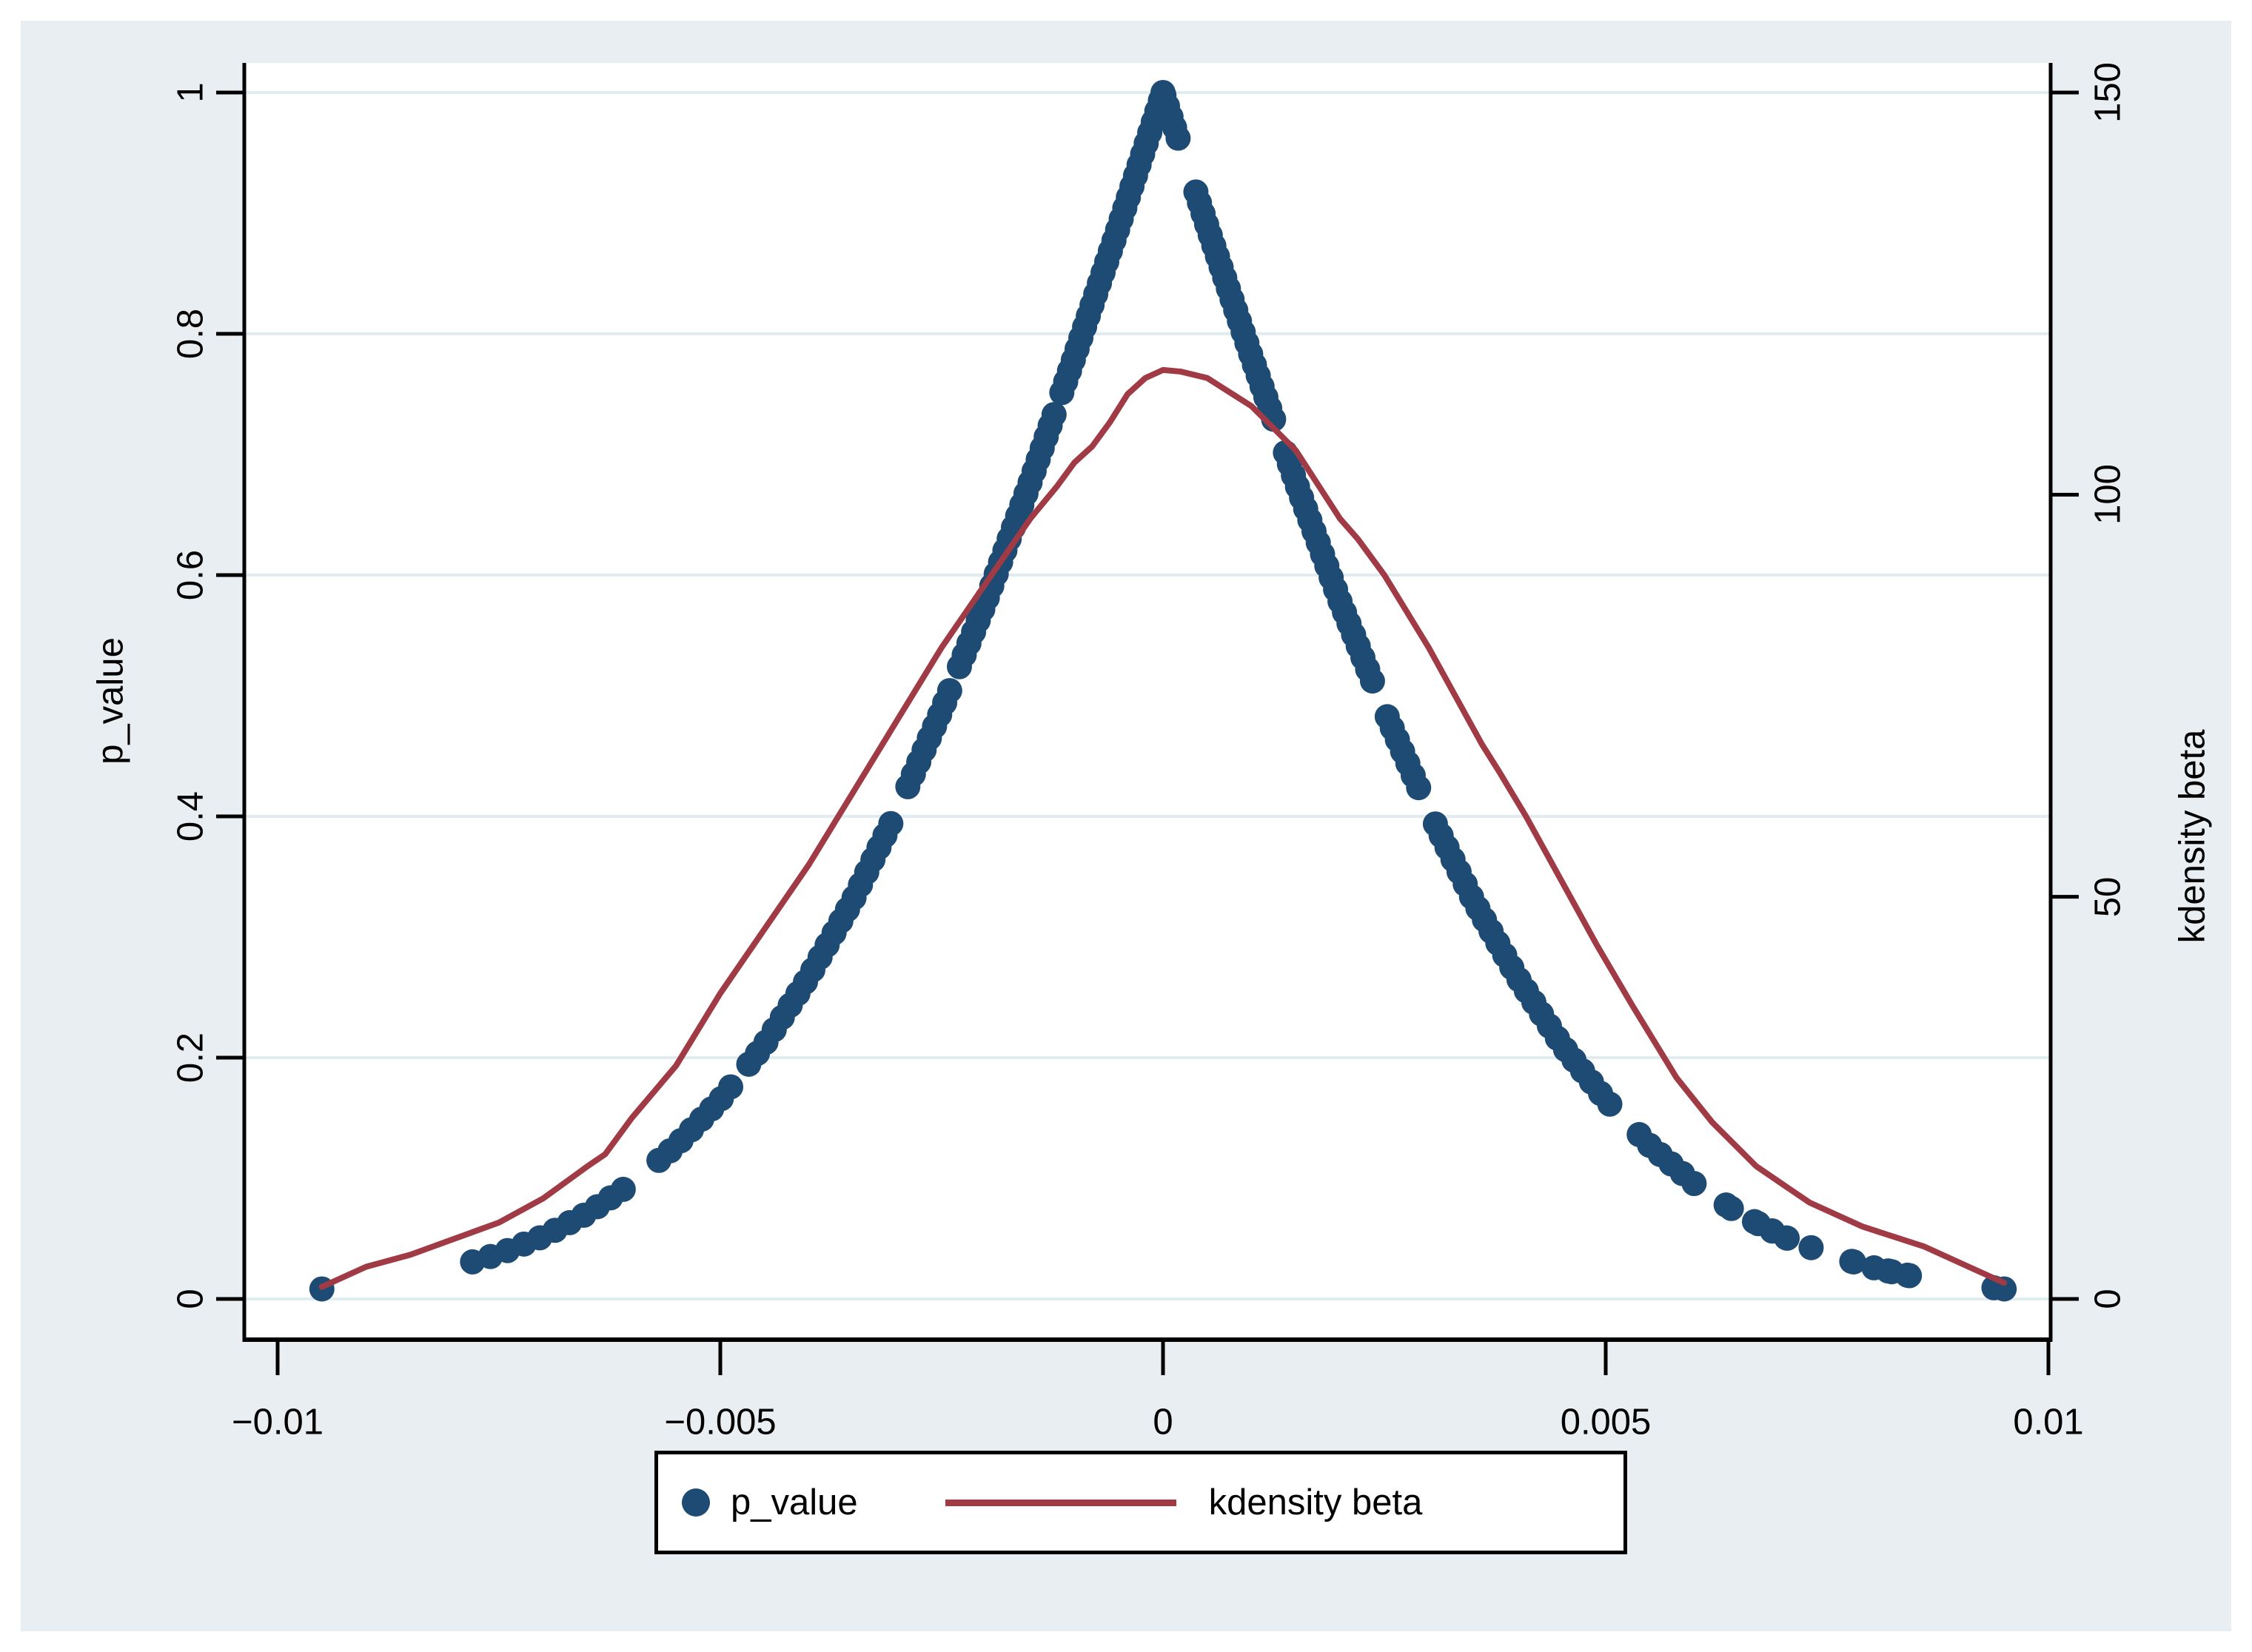  I want to click on left-axis-title: p_value, so click(111, 701).